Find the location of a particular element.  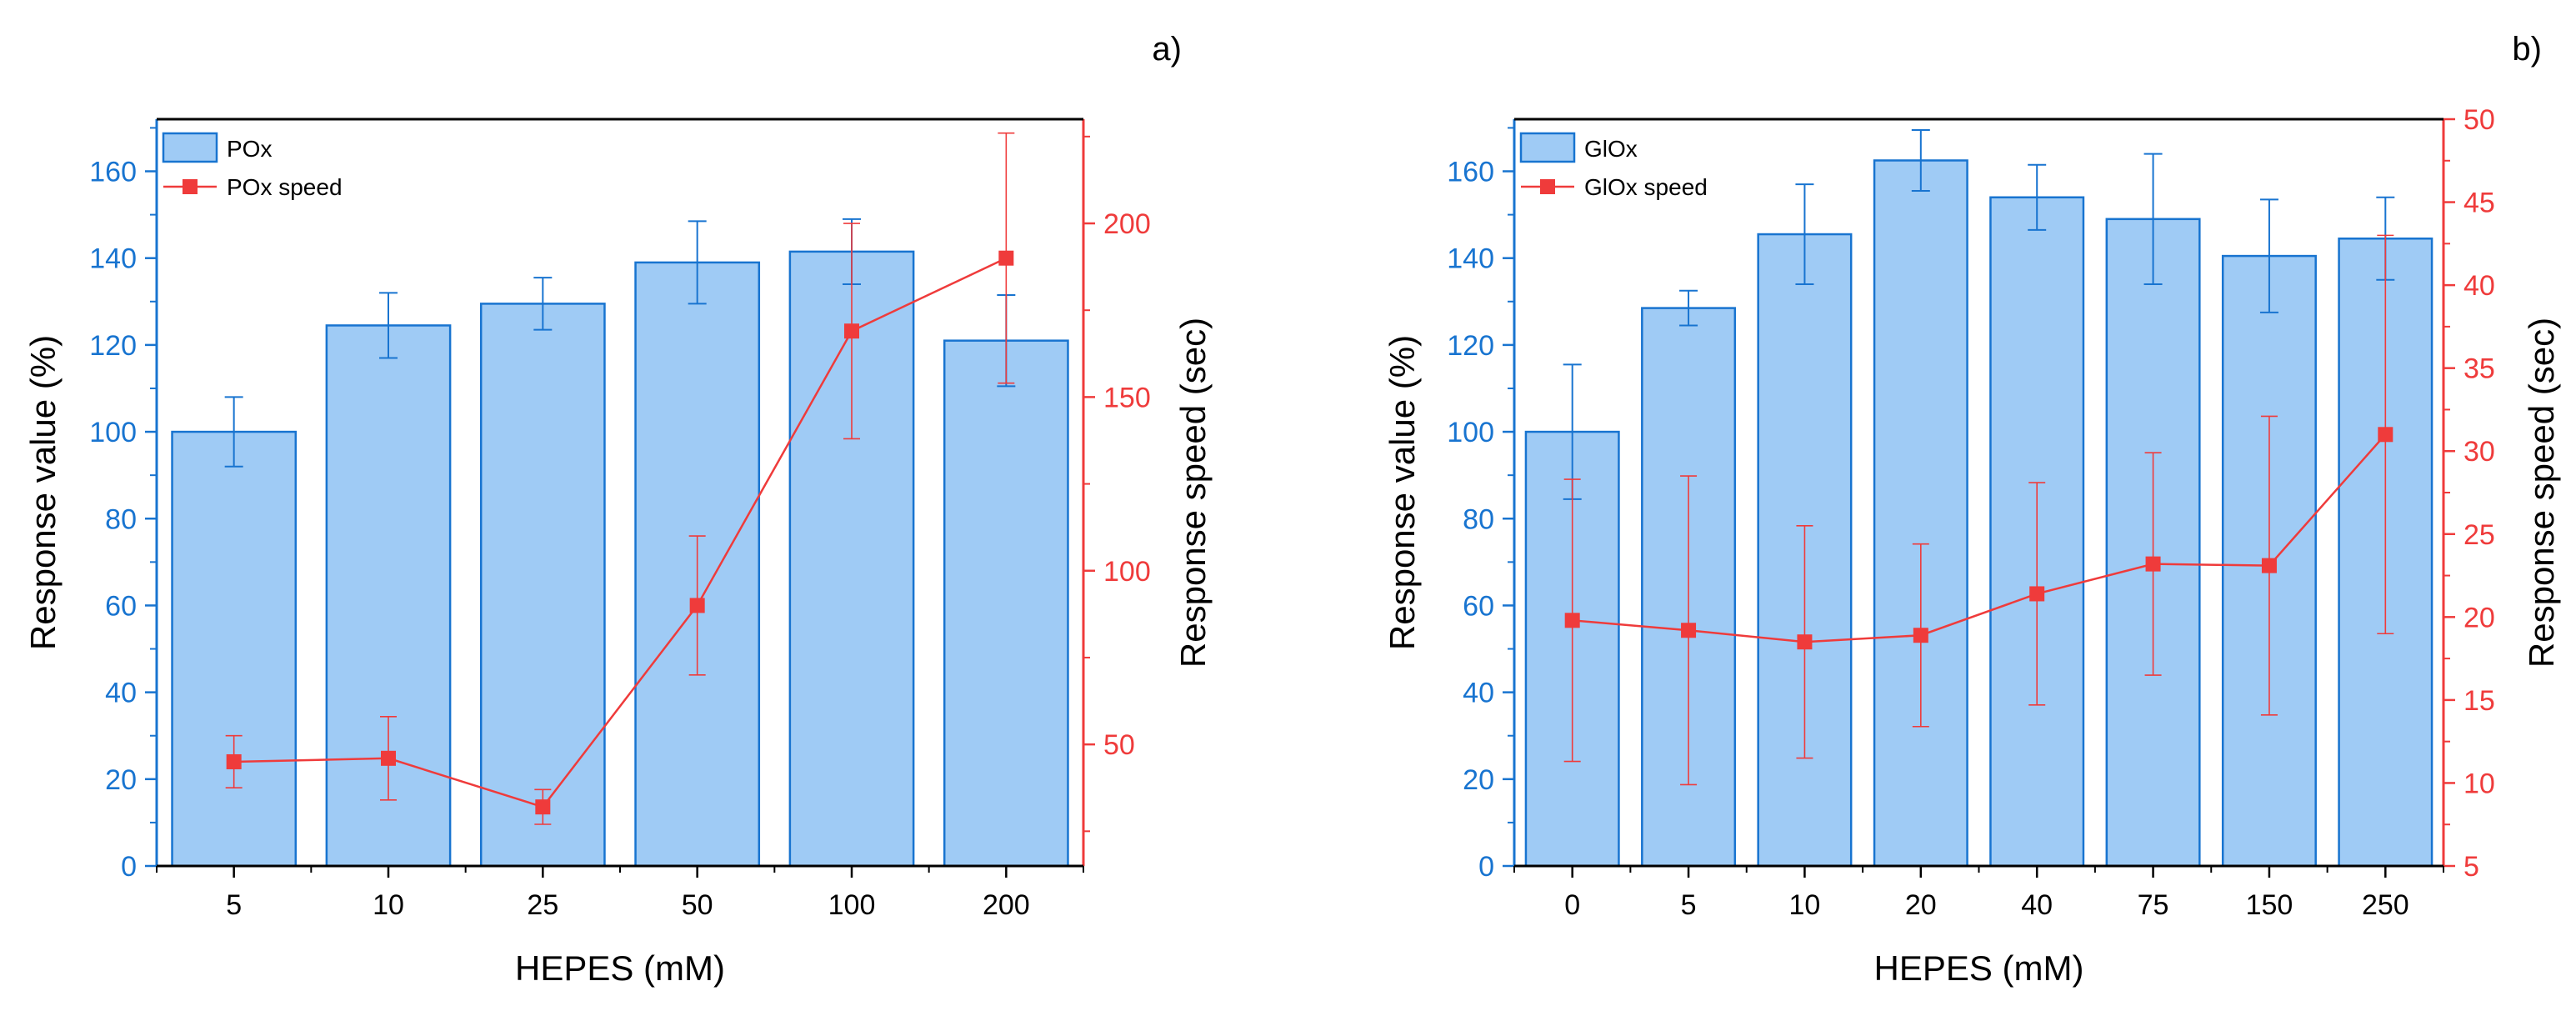

x-tick-label: 100 is located at coordinates (852, 905).